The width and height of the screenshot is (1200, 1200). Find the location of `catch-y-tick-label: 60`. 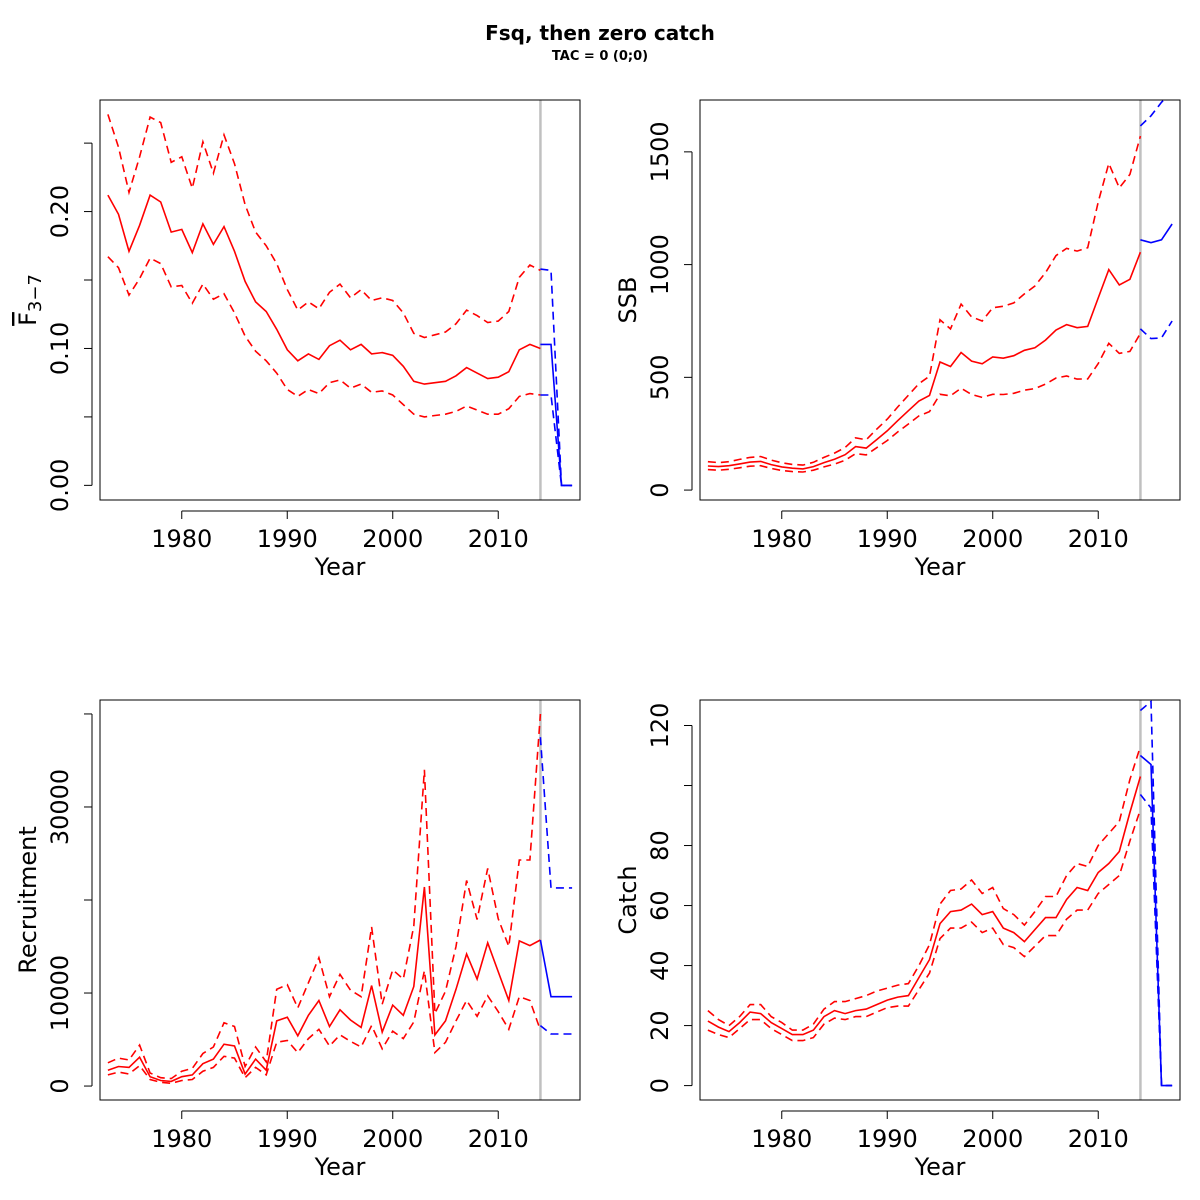

catch-y-tick-label: 60 is located at coordinates (660, 905).